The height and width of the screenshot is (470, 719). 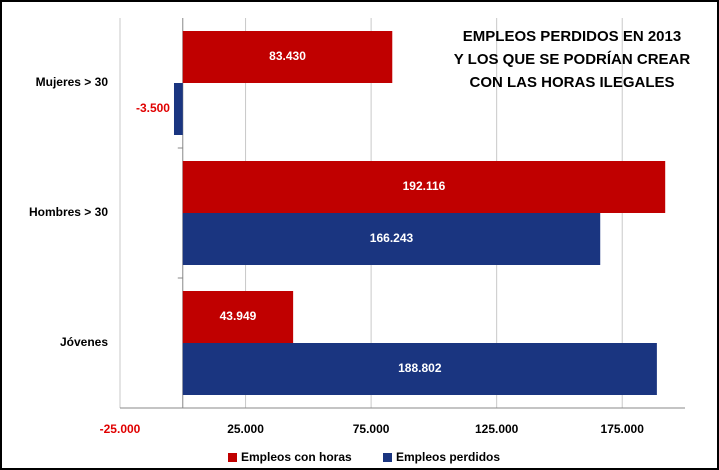 I want to click on legend-label: Empleos con horas, so click(x=296, y=457).